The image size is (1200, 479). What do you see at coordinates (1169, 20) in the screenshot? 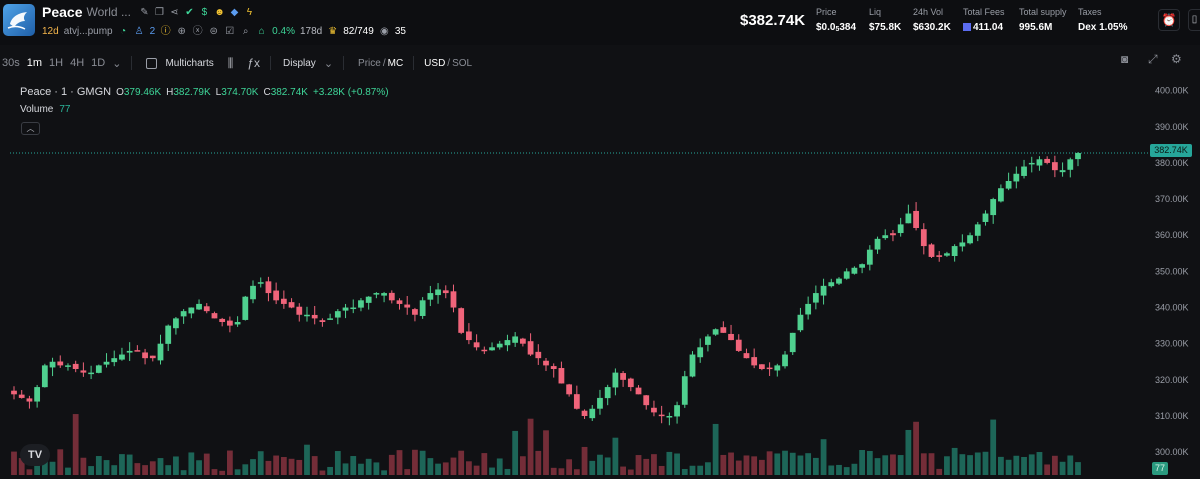
I see `alarm-icon: ⏰` at bounding box center [1169, 20].